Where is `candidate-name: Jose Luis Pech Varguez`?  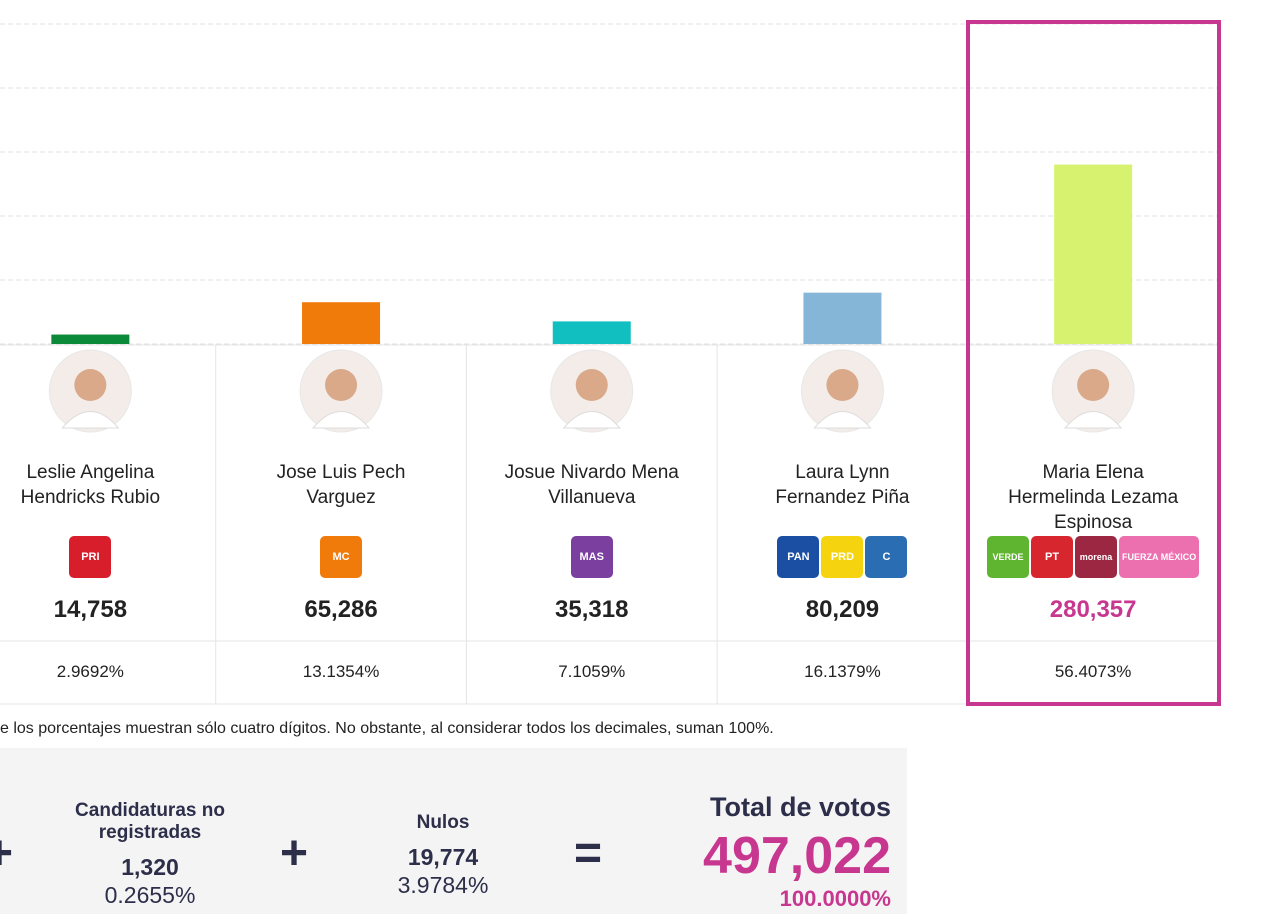
candidate-name: Jose Luis Pech Varguez is located at coordinates (341, 485).